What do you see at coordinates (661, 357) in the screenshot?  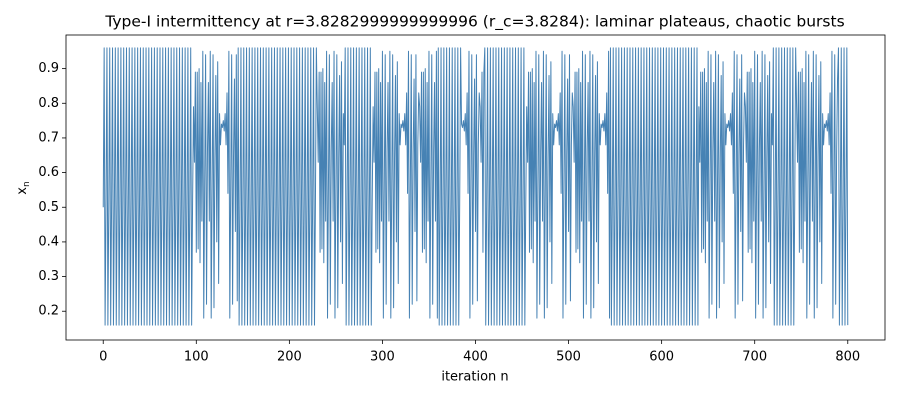 I see `x-tick-label: 600` at bounding box center [661, 357].